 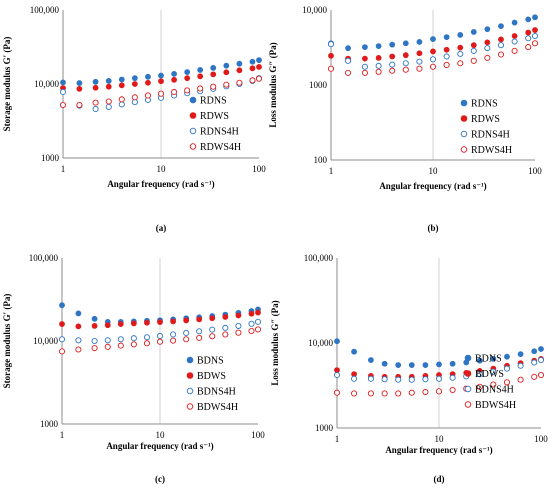 What do you see at coordinates (433, 228) in the screenshot?
I see `panel-label: (b)` at bounding box center [433, 228].